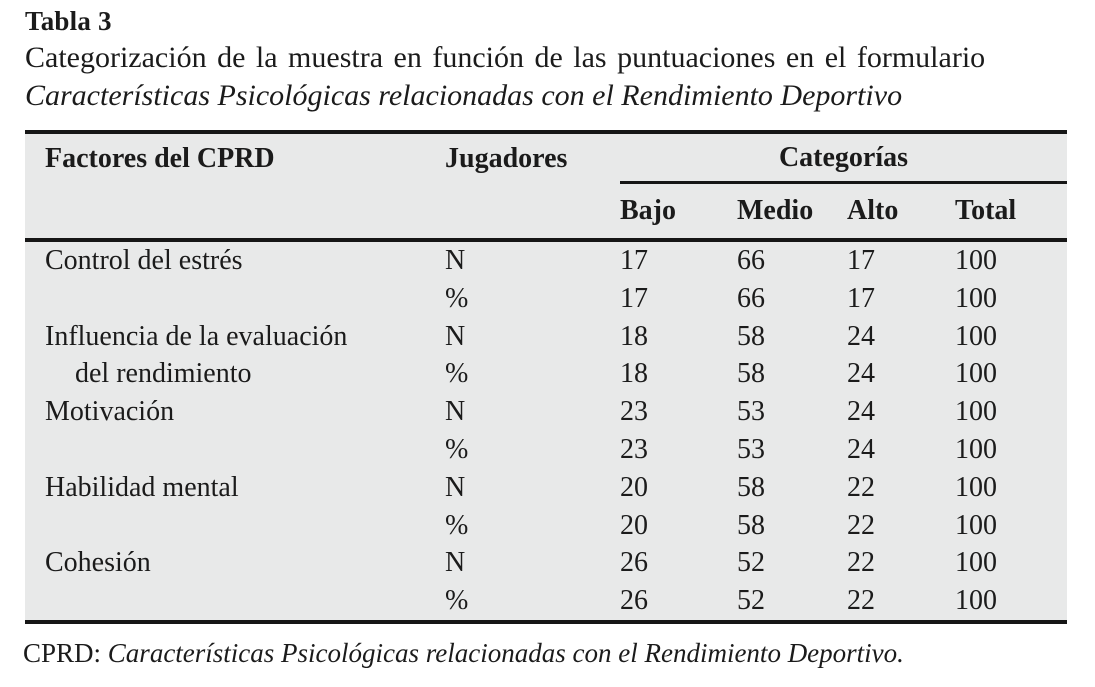 This screenshot has height=687, width=1095. I want to click on header-total: Total, so click(986, 210).